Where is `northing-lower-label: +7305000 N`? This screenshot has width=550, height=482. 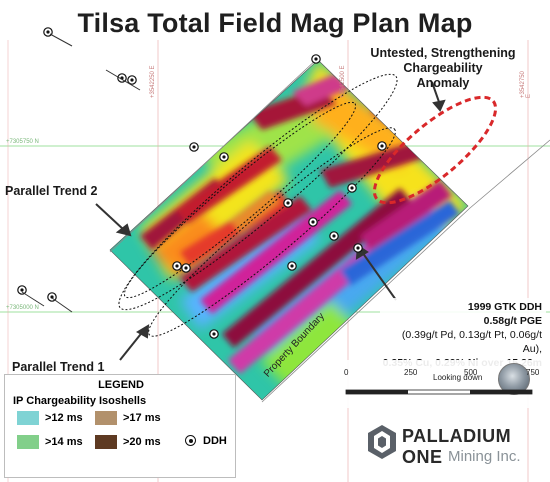 northing-lower-label: +7305000 N is located at coordinates (22, 308).